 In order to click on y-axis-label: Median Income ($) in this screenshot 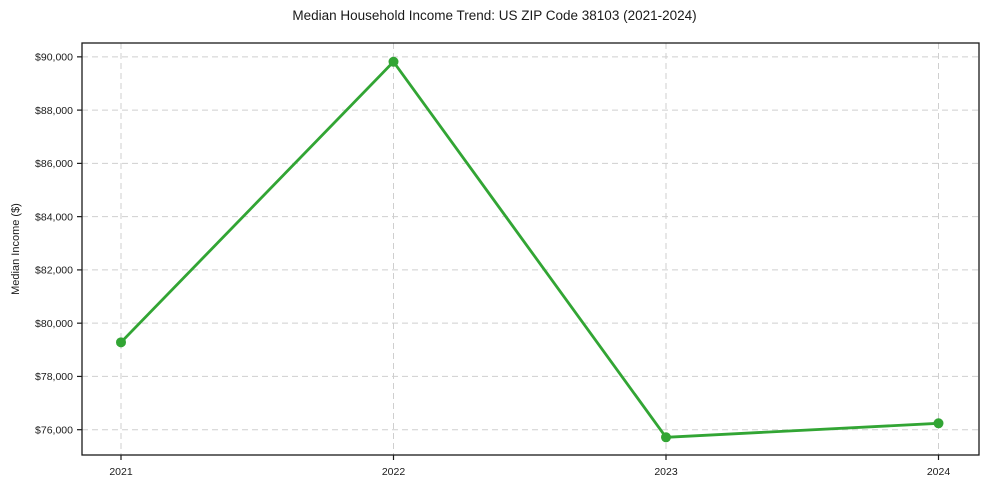, I will do `click(16, 249)`.